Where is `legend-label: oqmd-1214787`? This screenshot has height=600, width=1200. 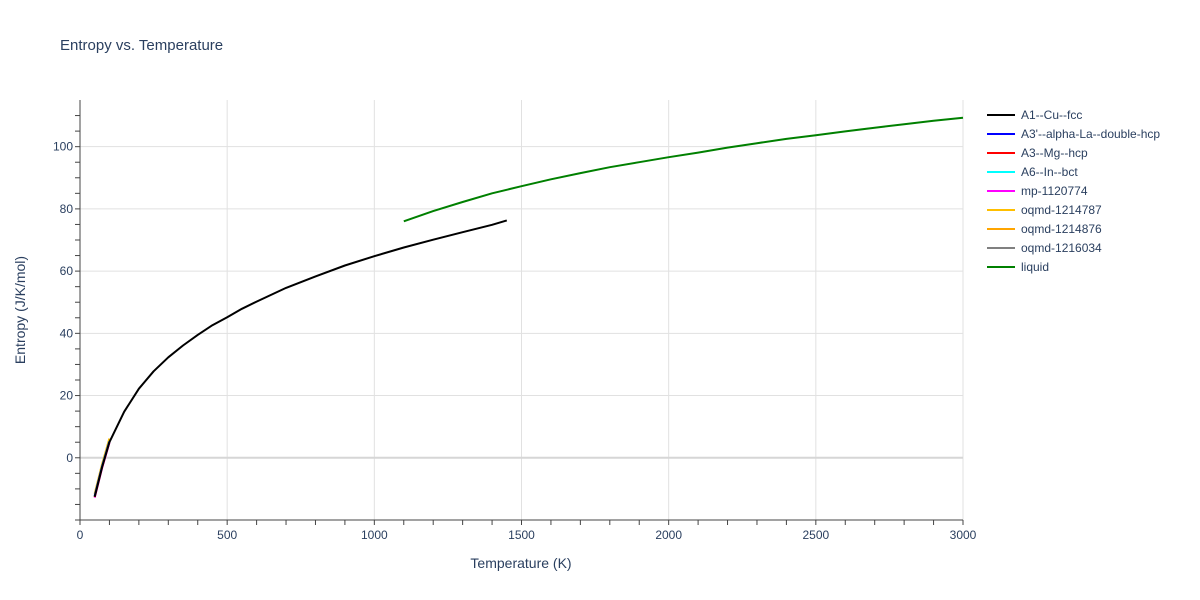 legend-label: oqmd-1214787 is located at coordinates (1061, 210).